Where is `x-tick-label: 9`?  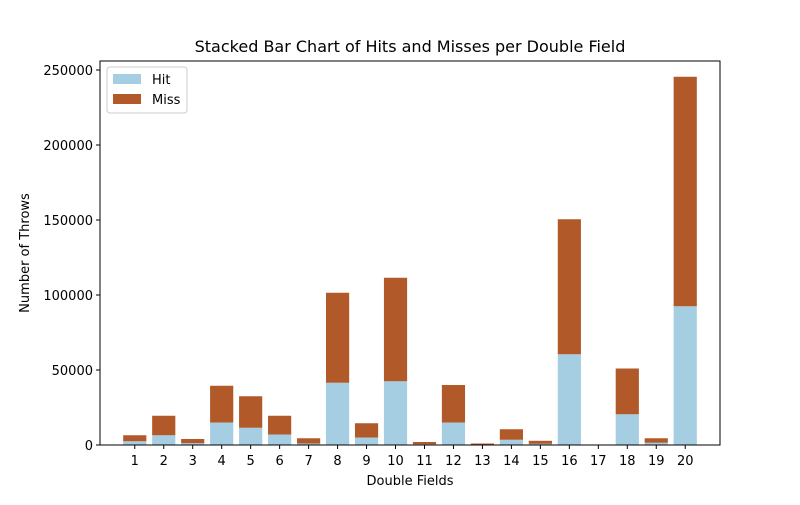
x-tick-label: 9 is located at coordinates (366, 461).